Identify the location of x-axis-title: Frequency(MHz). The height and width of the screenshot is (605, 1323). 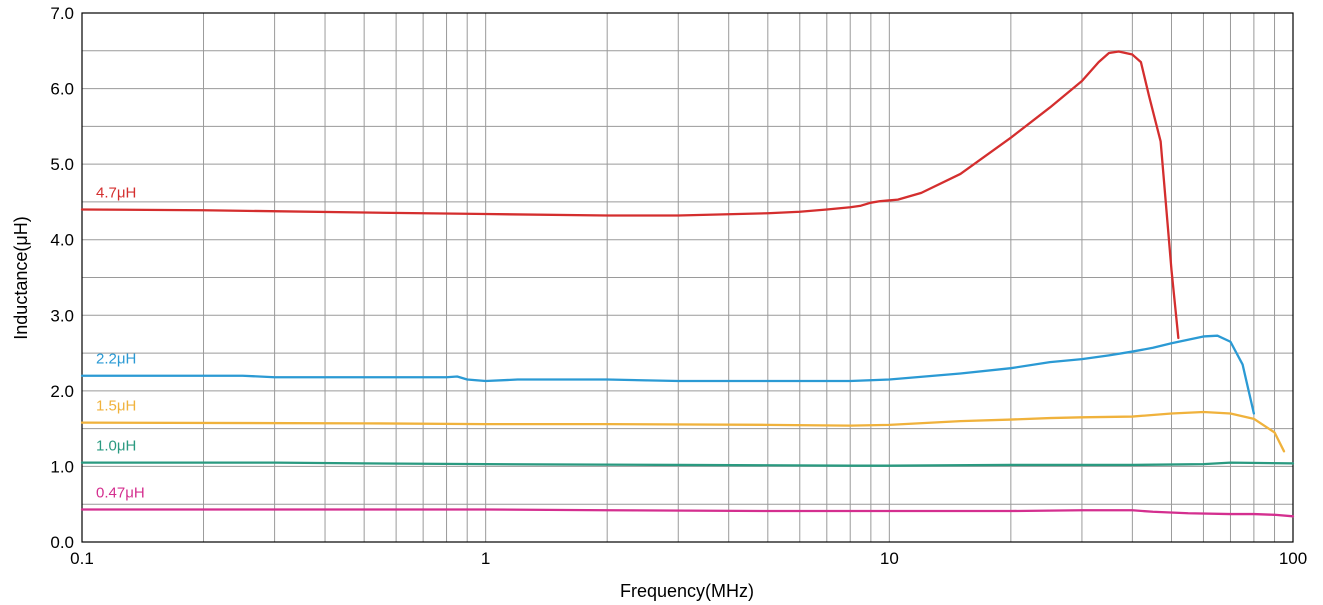
(687, 591).